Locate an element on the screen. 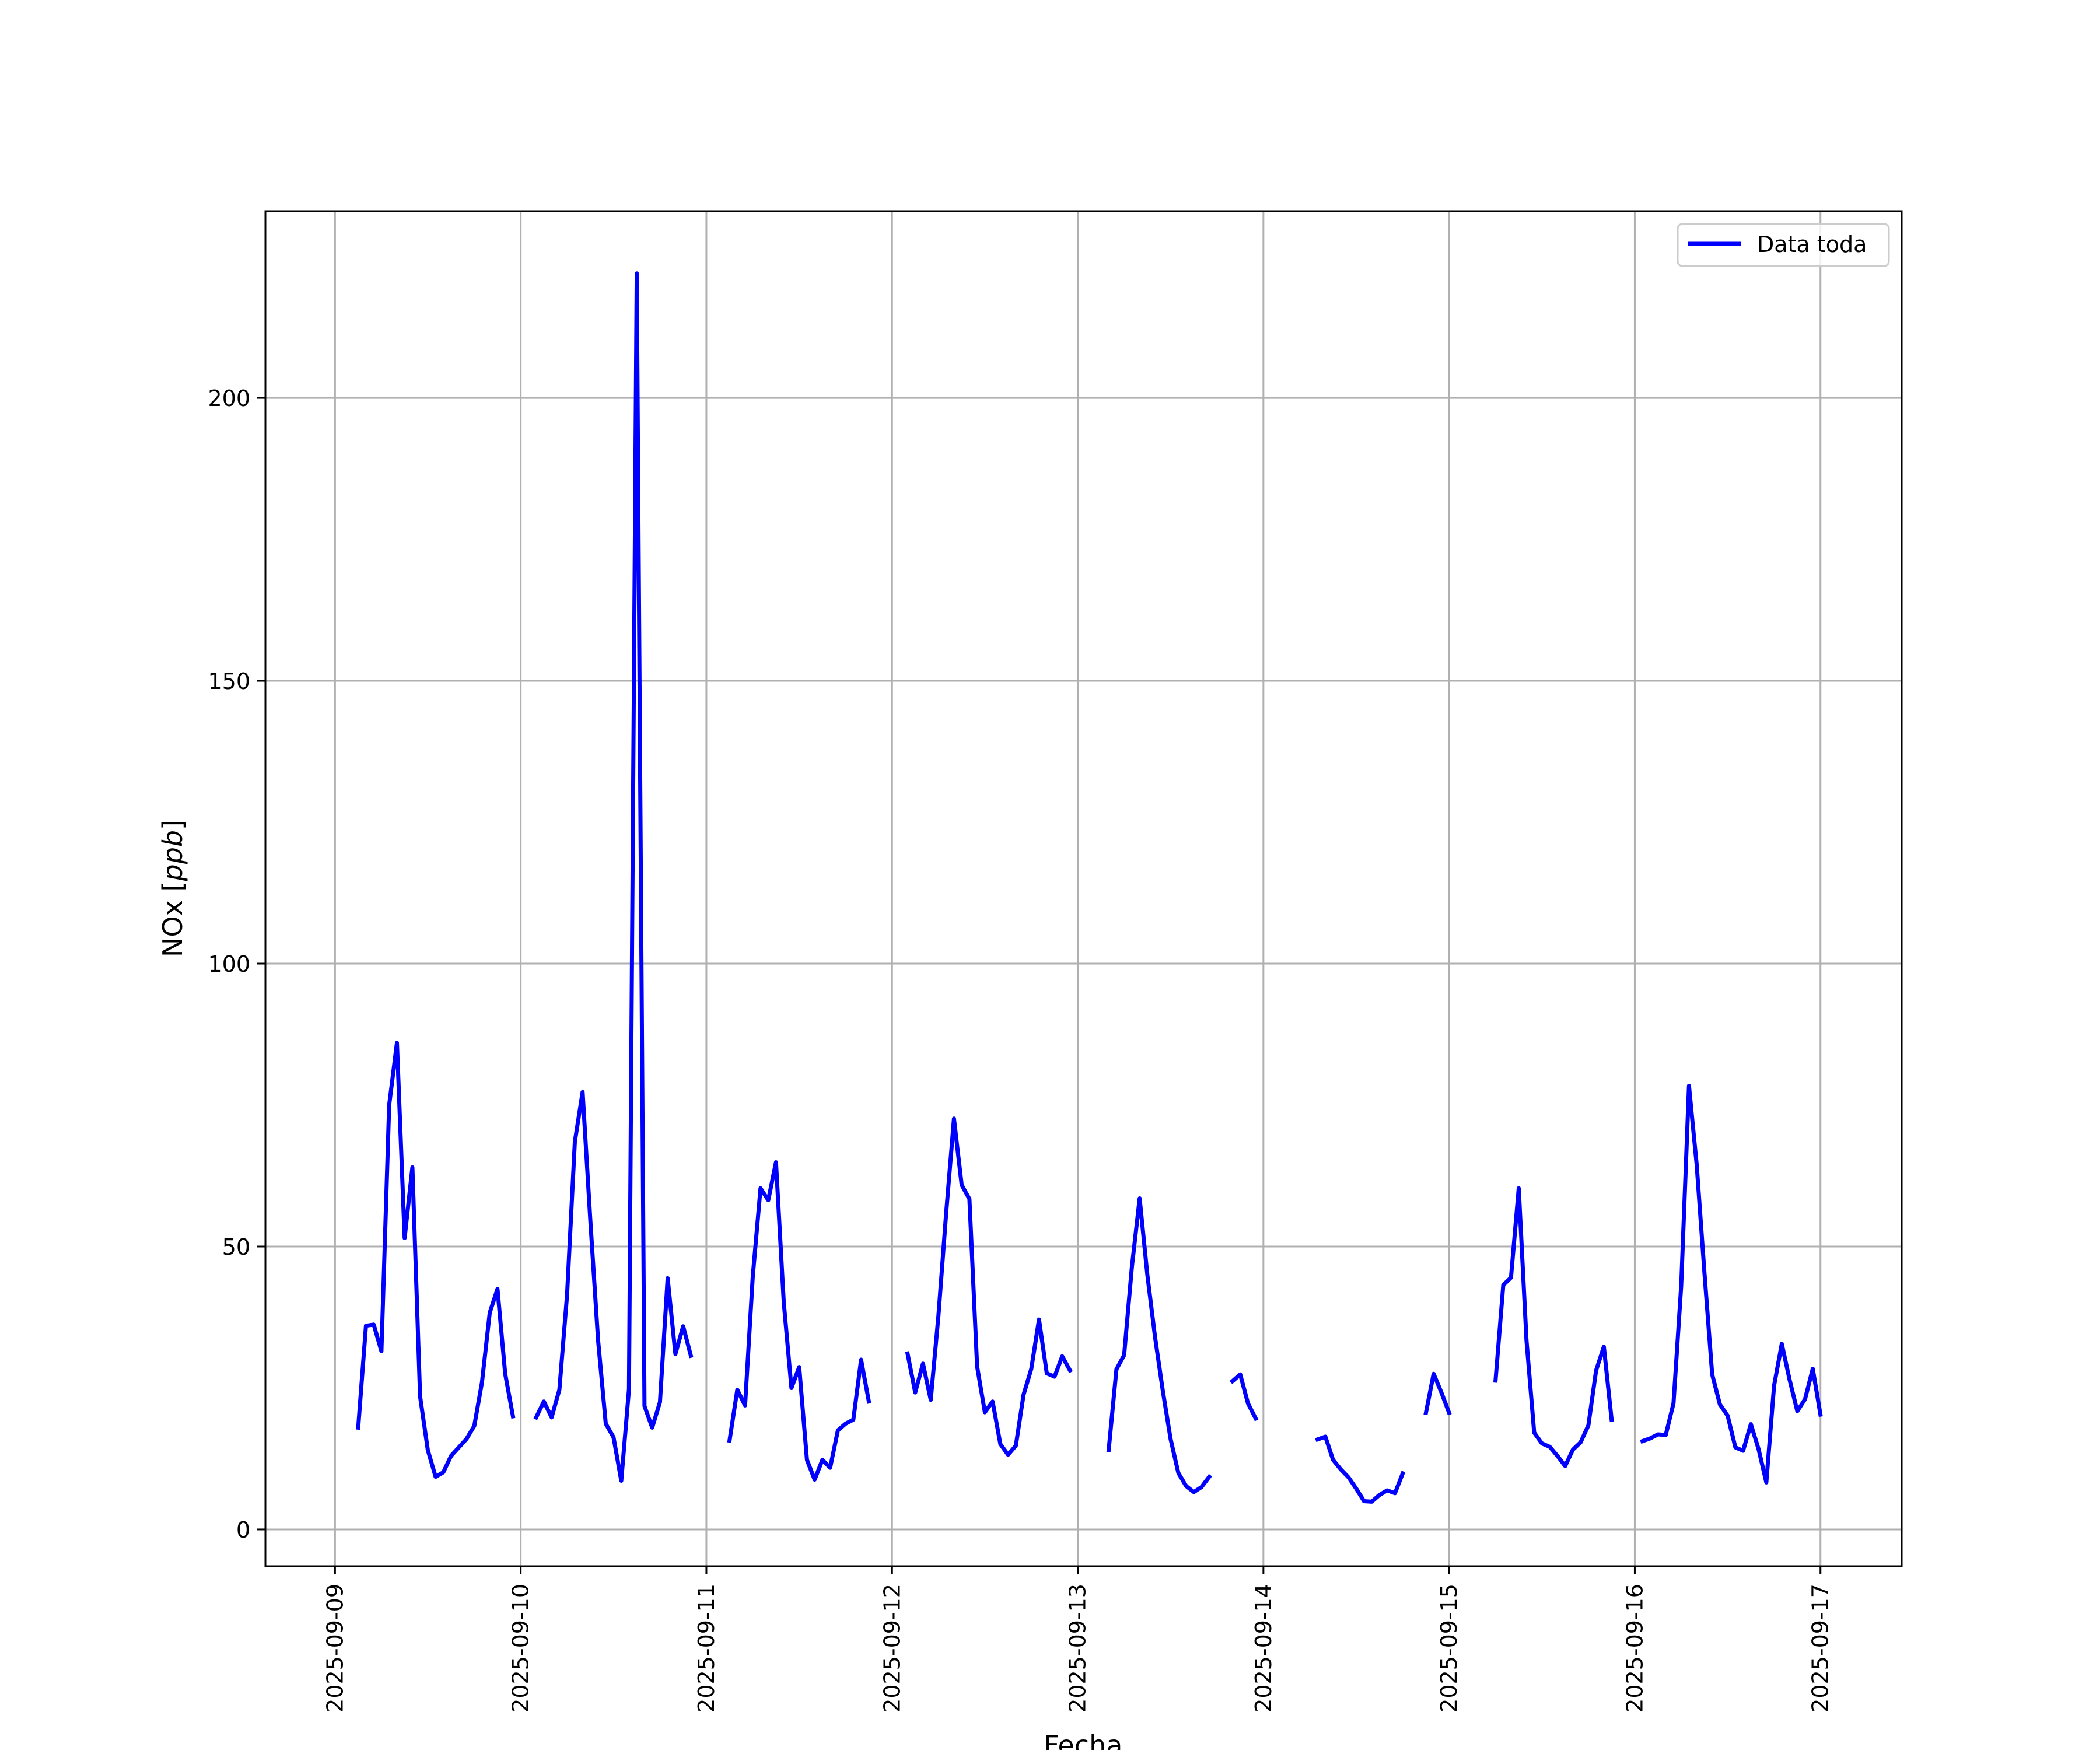  y-tick-label: 200 is located at coordinates (229, 398).